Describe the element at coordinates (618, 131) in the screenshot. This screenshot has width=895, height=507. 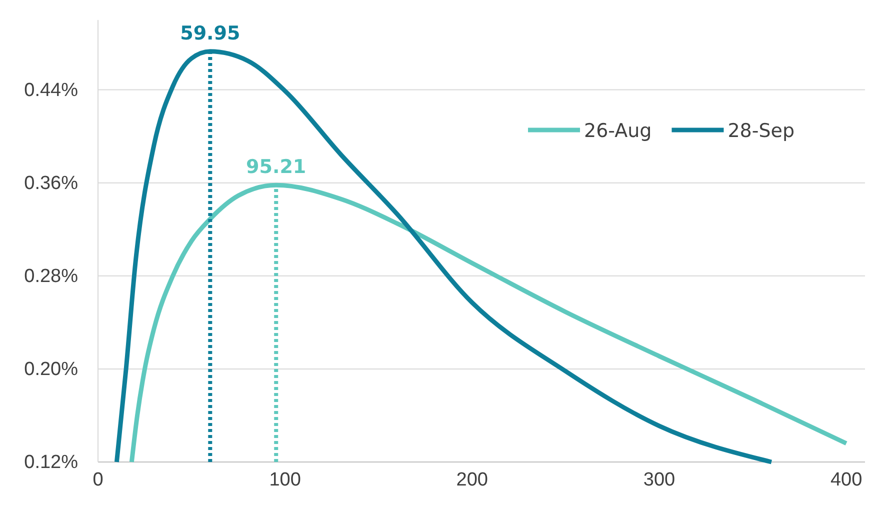
I see `legend-label: 26-Aug` at that location.